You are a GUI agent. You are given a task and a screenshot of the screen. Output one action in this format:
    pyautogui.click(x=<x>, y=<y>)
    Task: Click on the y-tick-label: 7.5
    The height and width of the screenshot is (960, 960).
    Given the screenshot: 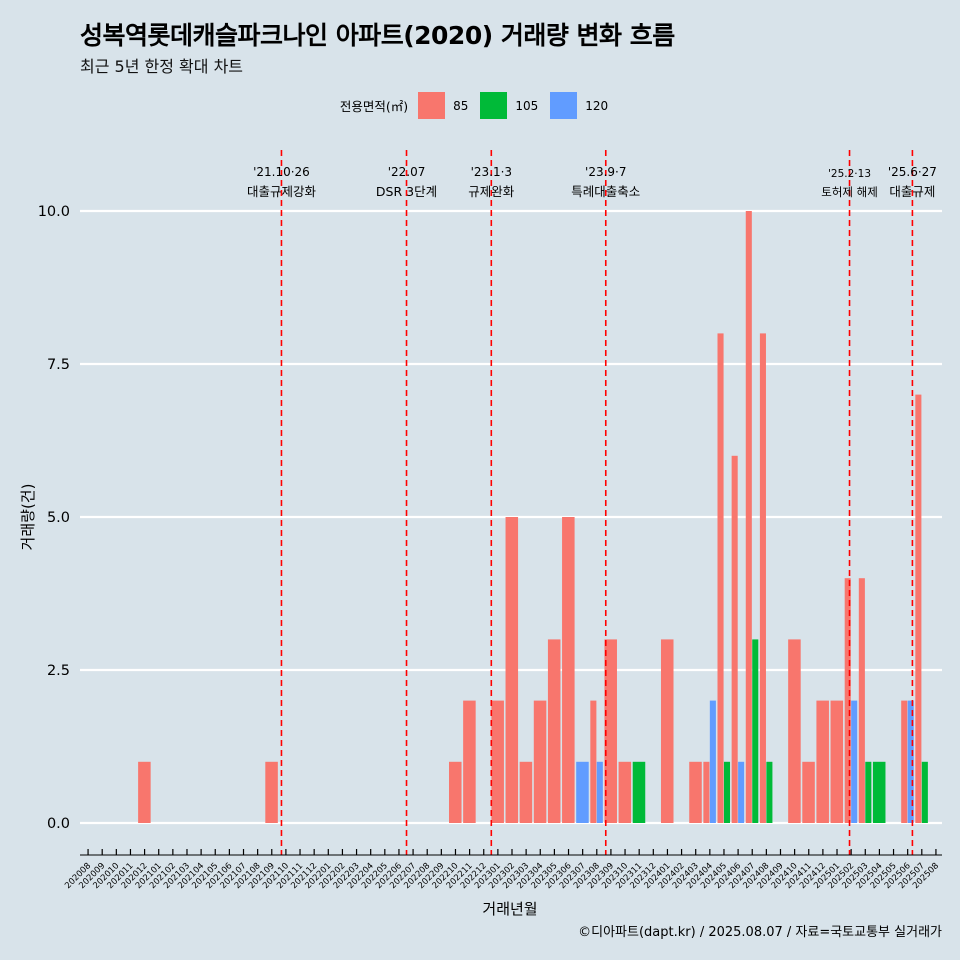 What is the action you would take?
    pyautogui.click(x=58, y=365)
    